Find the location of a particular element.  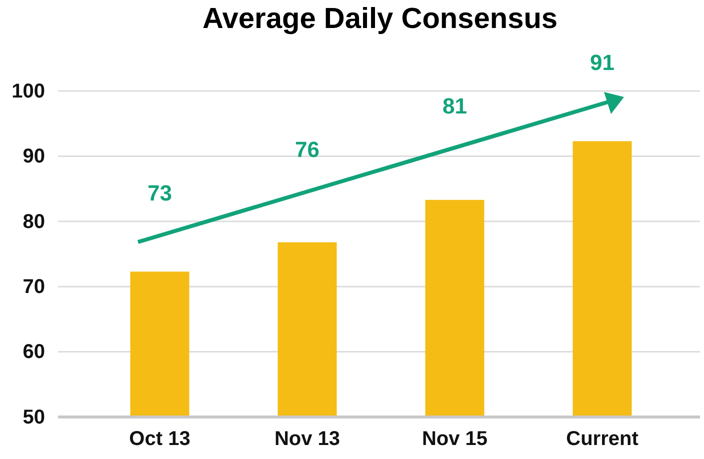

y-tick-label: 100 is located at coordinates (28, 91).